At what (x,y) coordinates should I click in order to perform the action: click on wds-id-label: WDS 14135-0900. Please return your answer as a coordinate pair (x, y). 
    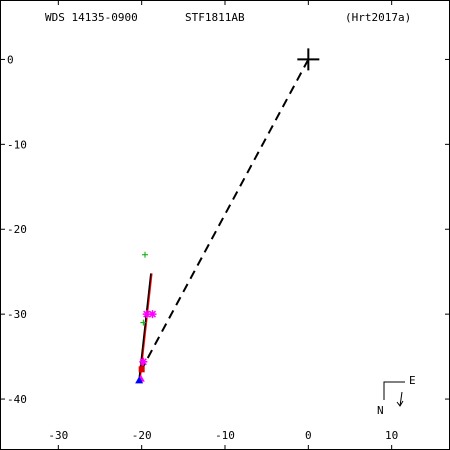
    Looking at the image, I should click on (91, 17).